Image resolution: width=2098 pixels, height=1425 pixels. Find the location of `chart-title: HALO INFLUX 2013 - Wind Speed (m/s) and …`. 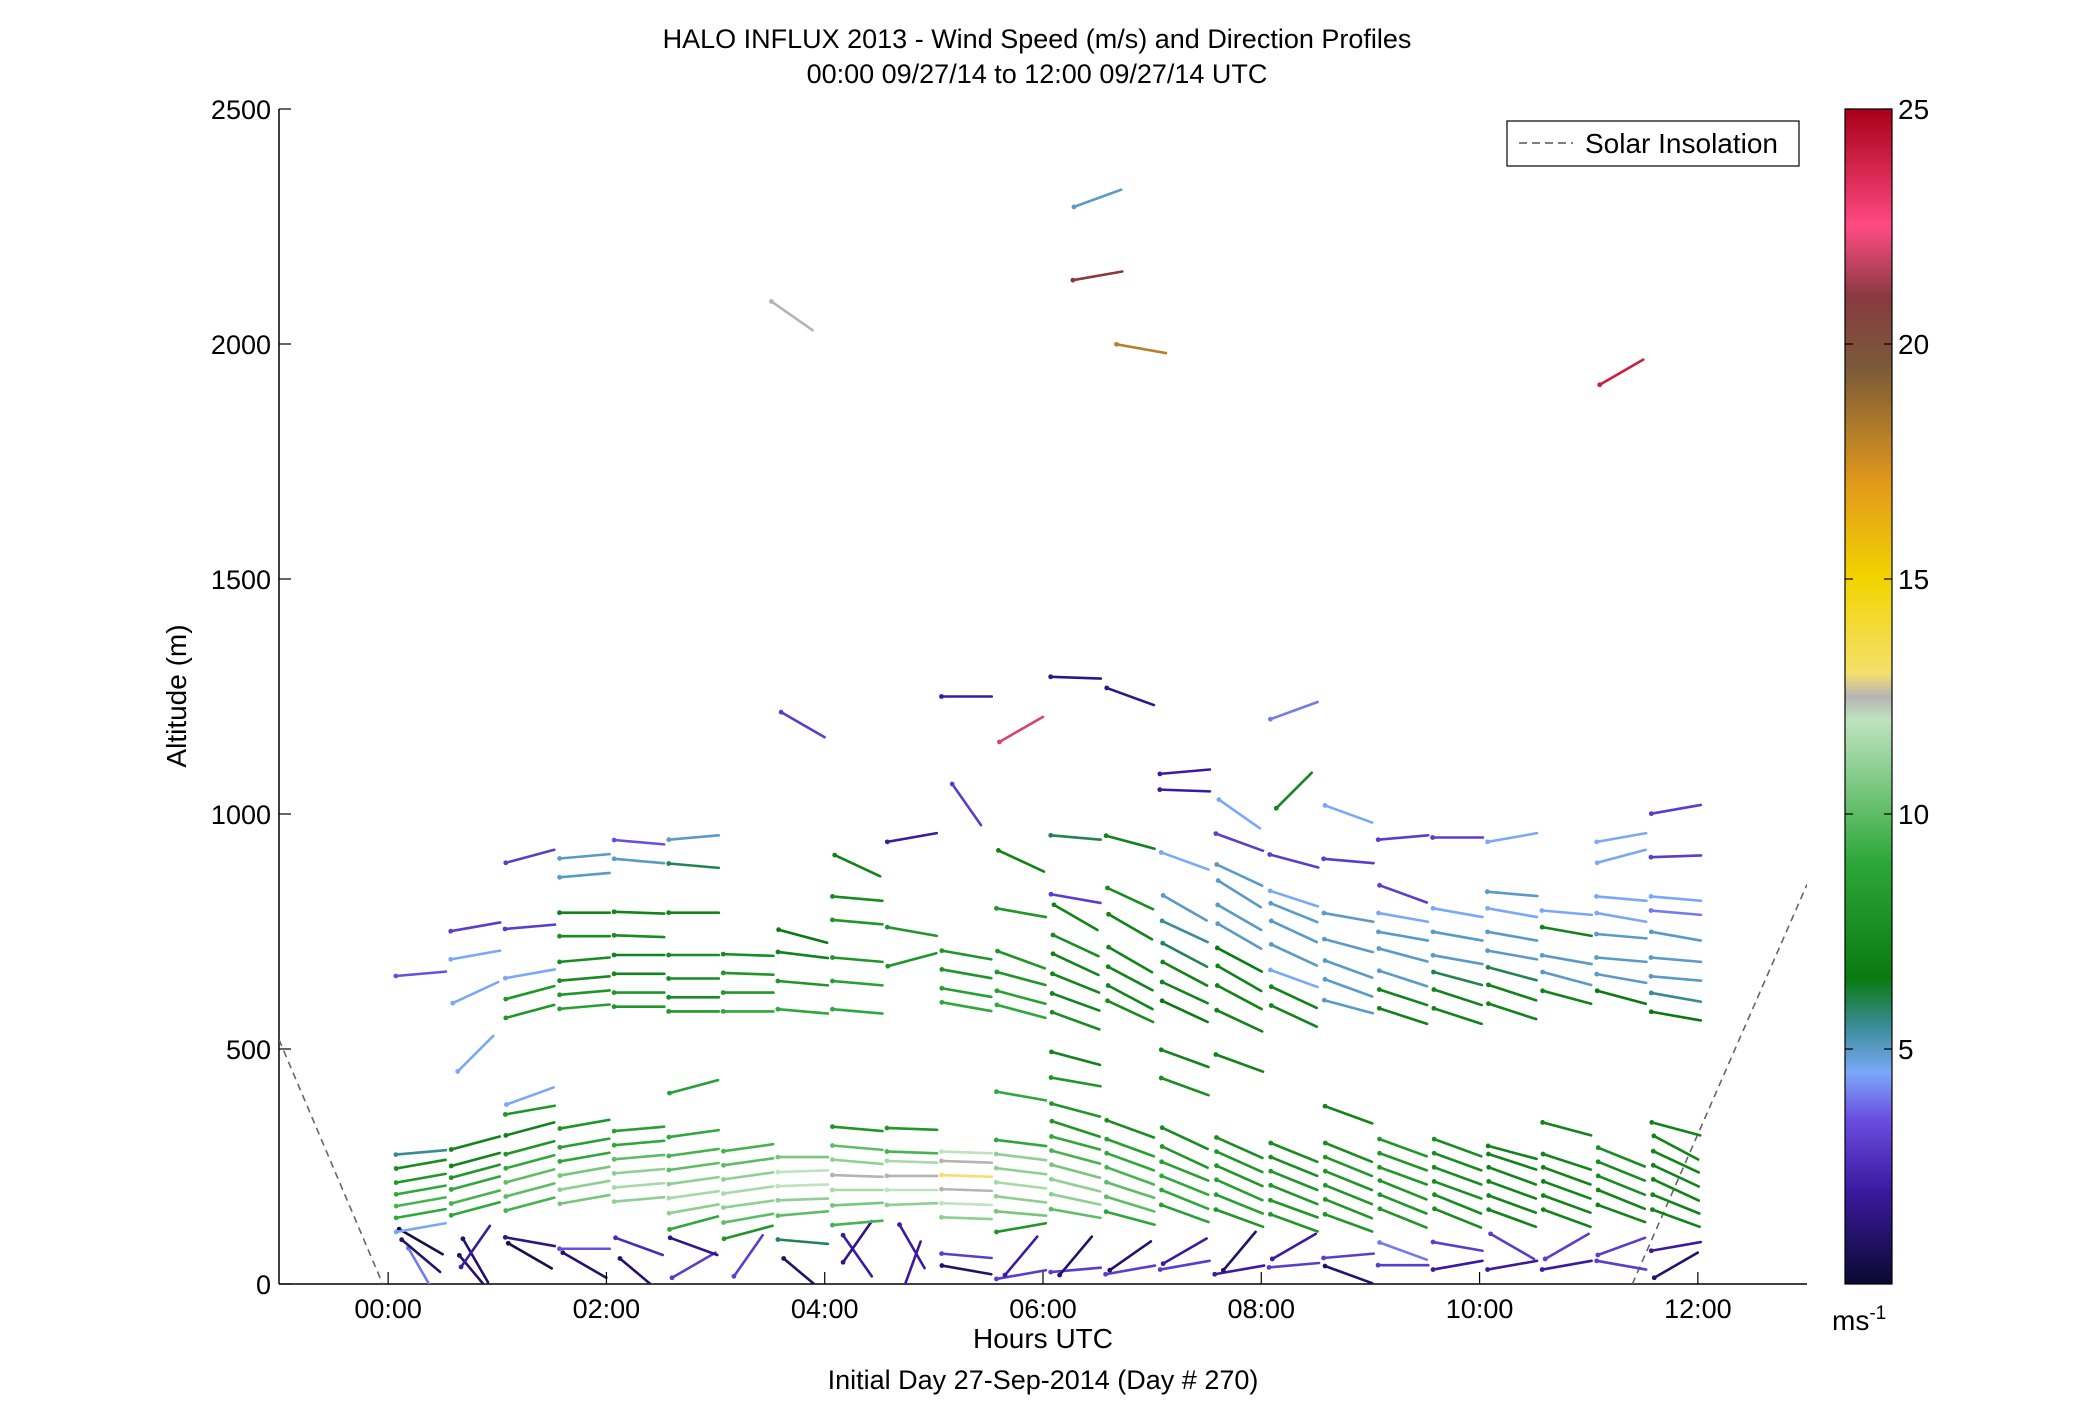

chart-title: HALO INFLUX 2013 - Wind Speed (m/s) and … is located at coordinates (1037, 39).